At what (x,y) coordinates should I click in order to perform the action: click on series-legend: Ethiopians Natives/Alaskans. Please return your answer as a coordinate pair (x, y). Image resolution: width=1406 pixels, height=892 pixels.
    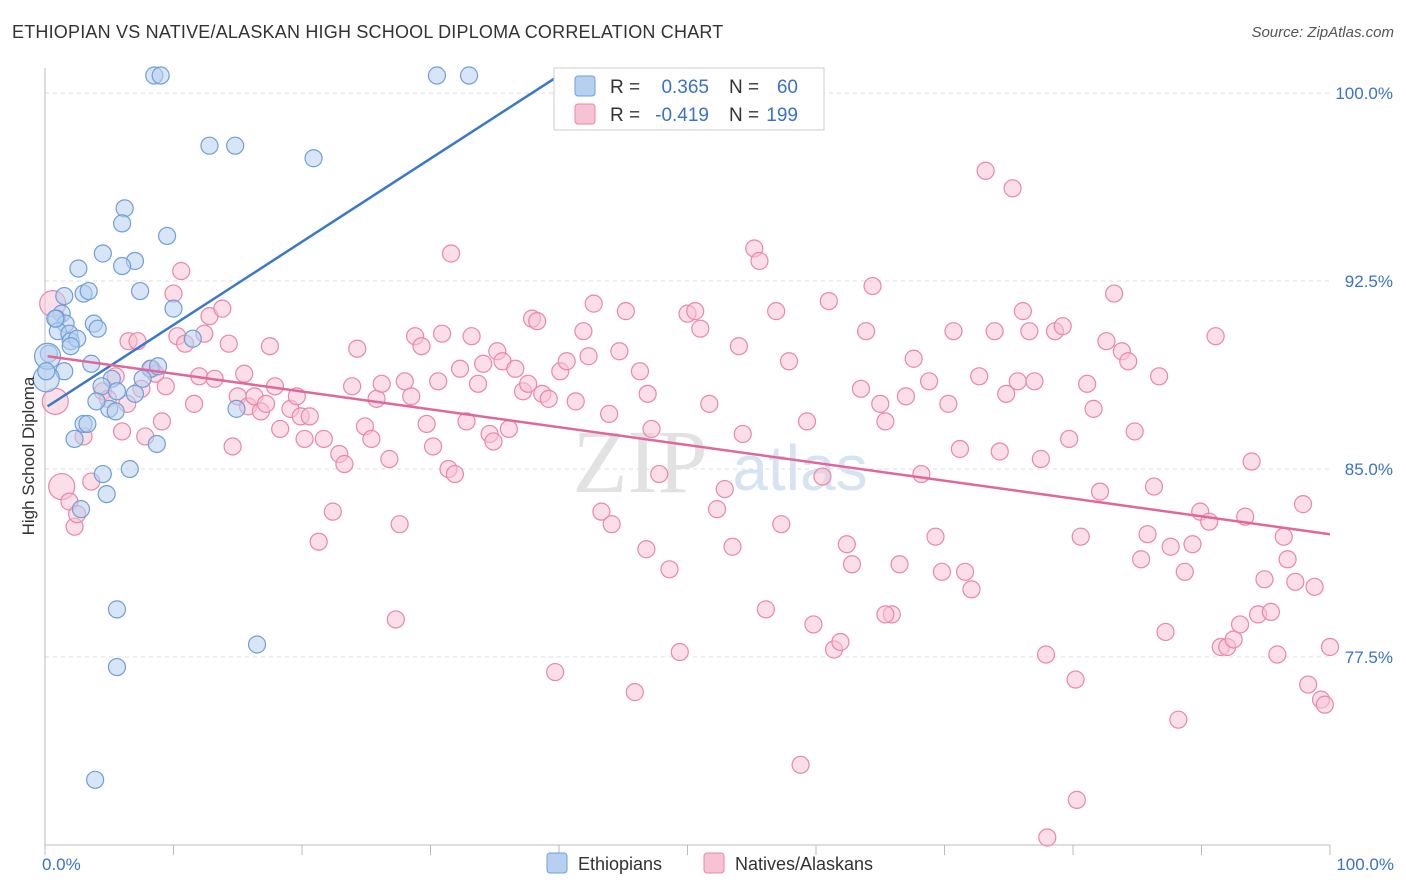
    Looking at the image, I should click on (709, 863).